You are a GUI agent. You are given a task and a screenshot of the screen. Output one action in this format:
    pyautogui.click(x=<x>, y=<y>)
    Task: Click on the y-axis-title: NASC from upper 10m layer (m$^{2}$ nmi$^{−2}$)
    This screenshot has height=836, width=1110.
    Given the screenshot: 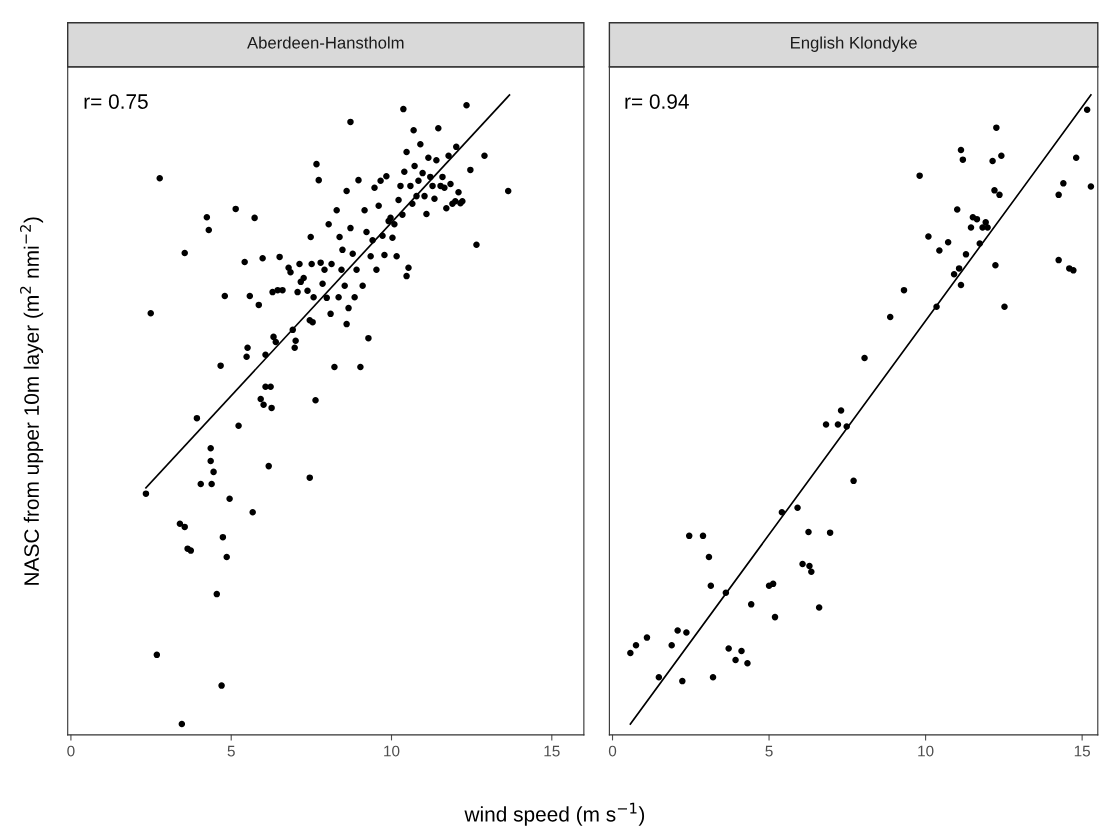 What is the action you would take?
    pyautogui.click(x=31, y=401)
    